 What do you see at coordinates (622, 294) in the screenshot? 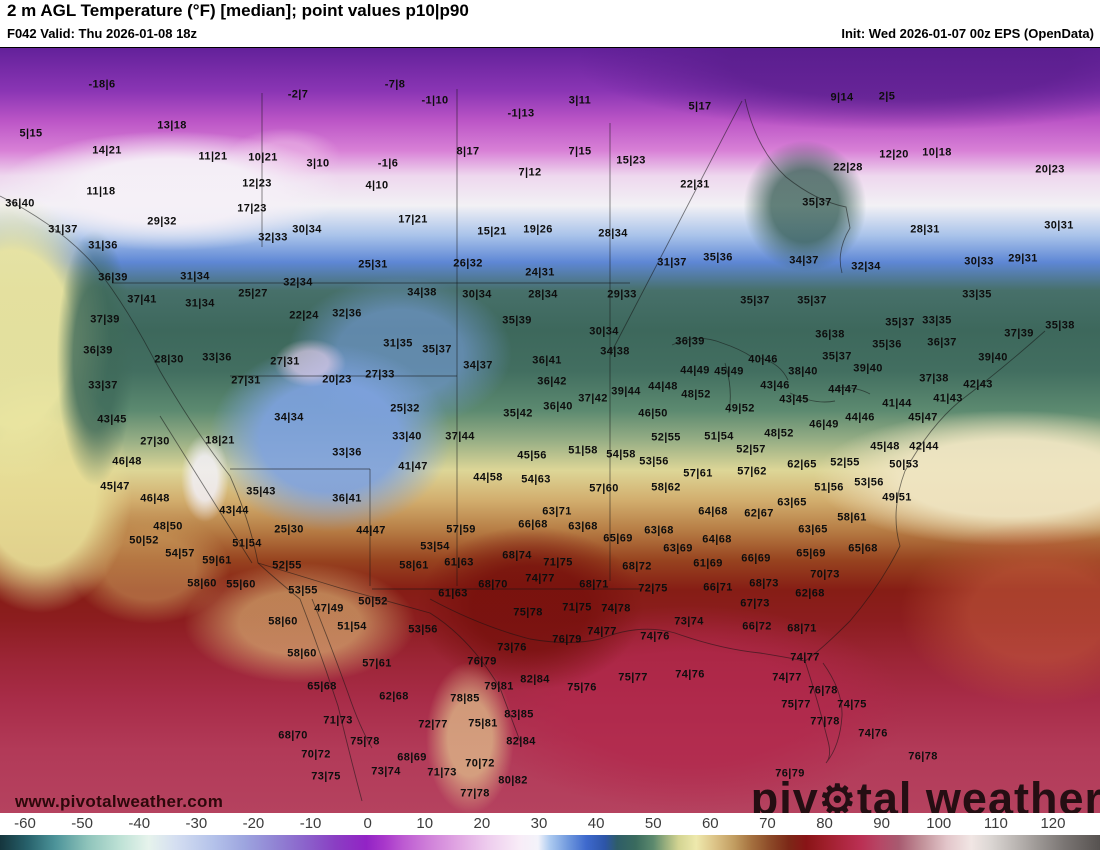
I see `point-value: 29|33` at bounding box center [622, 294].